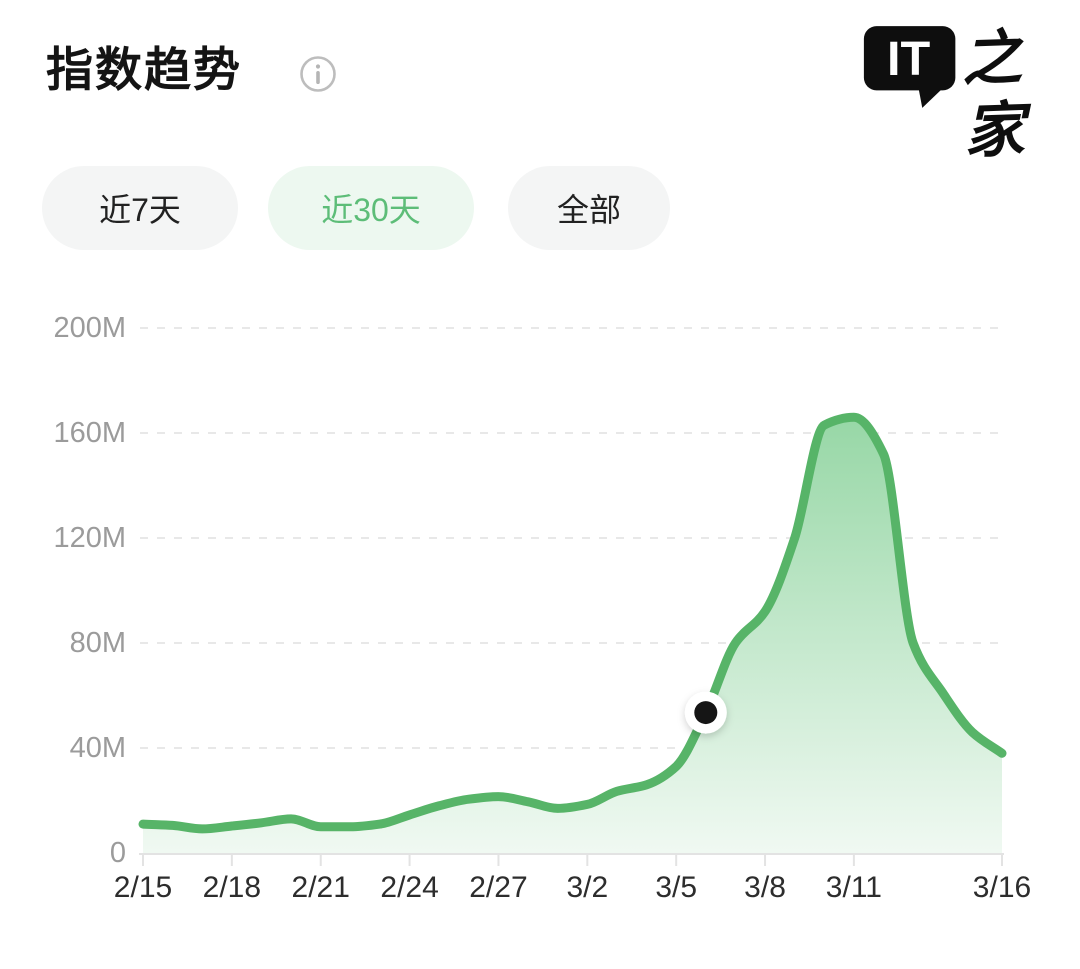  Describe the element at coordinates (89, 433) in the screenshot. I see `y-axis-label-160M: 160M` at that location.